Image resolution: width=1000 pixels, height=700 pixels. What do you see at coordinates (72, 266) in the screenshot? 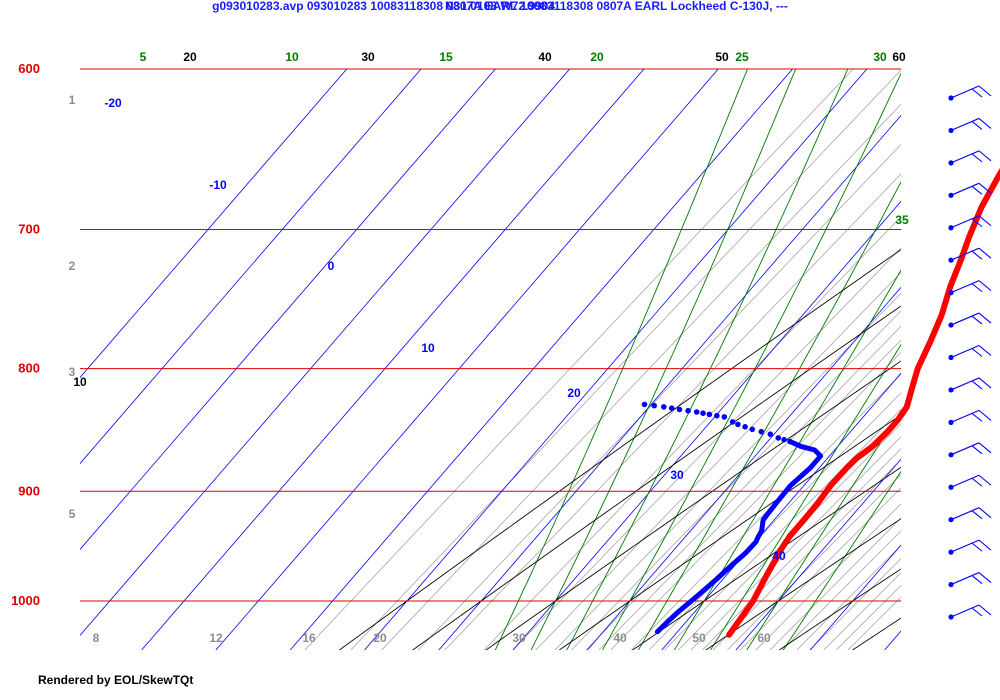
I see `height-label: 2` at bounding box center [72, 266].